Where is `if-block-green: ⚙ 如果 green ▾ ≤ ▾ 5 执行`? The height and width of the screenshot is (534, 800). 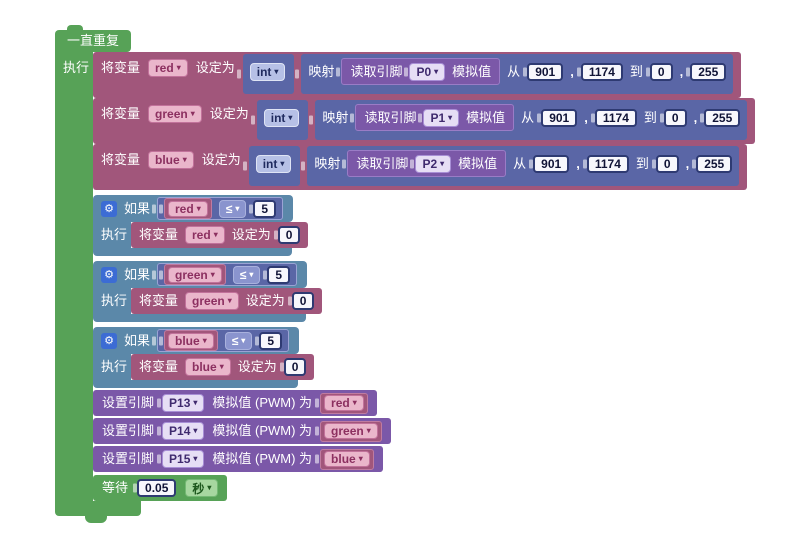
if-block-green: ⚙ 如果 green ▾ ≤ ▾ 5 执行 is located at coordinates (208, 291).